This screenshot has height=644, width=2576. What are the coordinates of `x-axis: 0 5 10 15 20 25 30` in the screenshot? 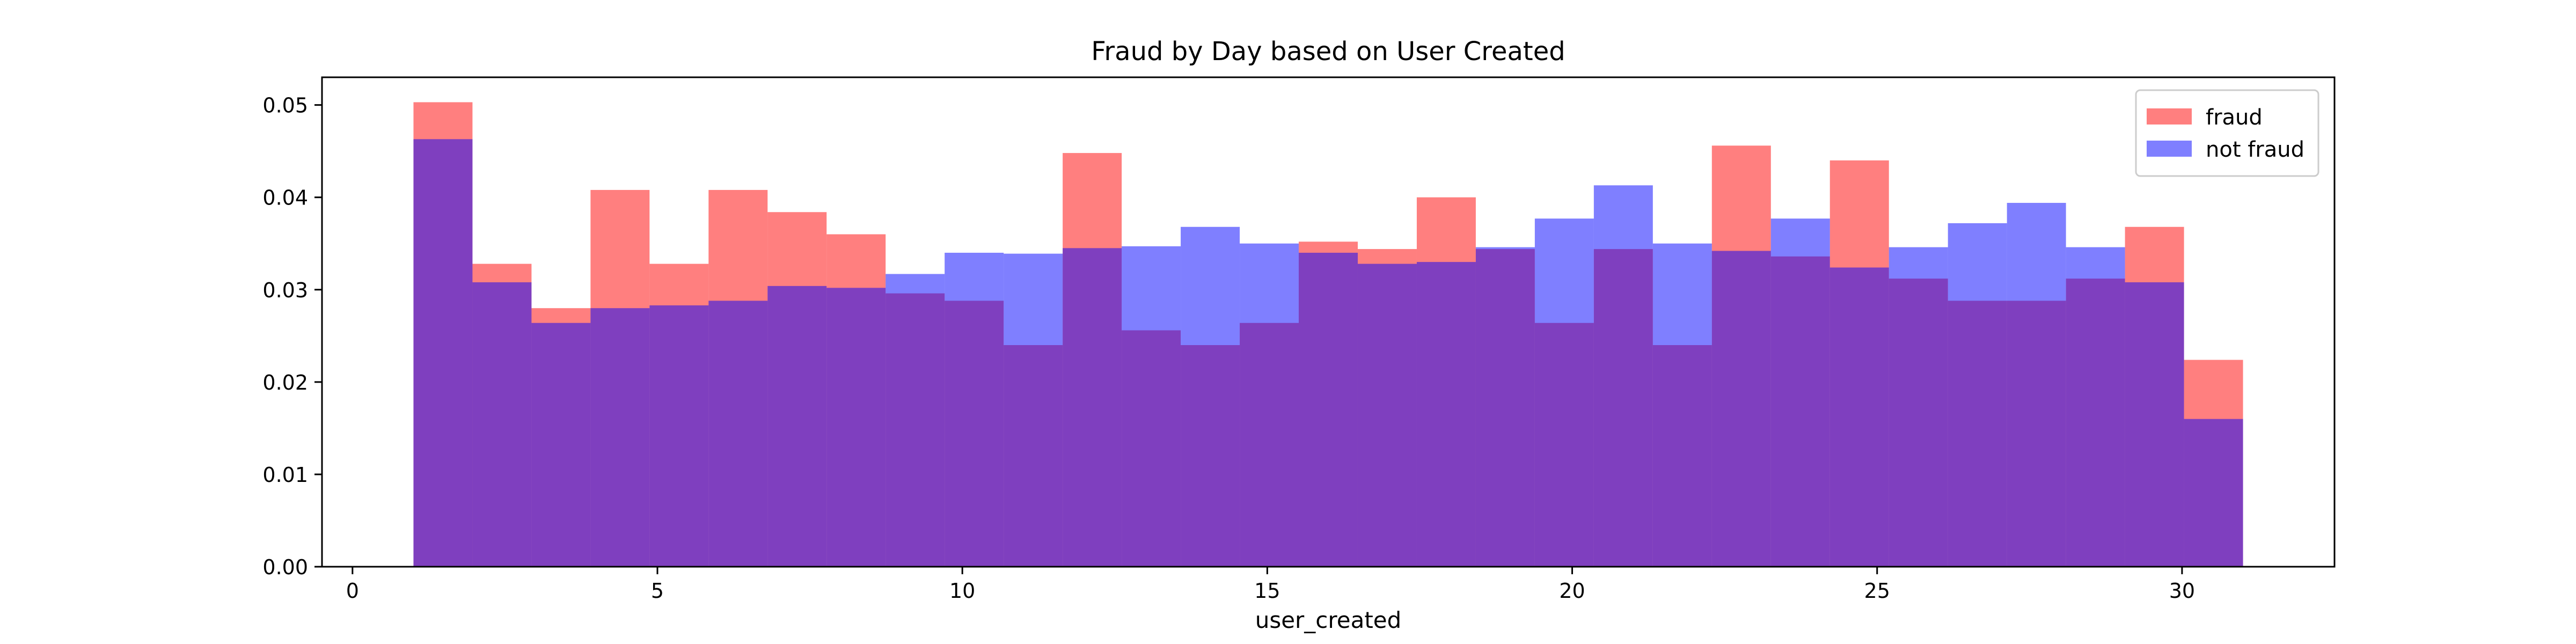 It's located at (1270, 585).